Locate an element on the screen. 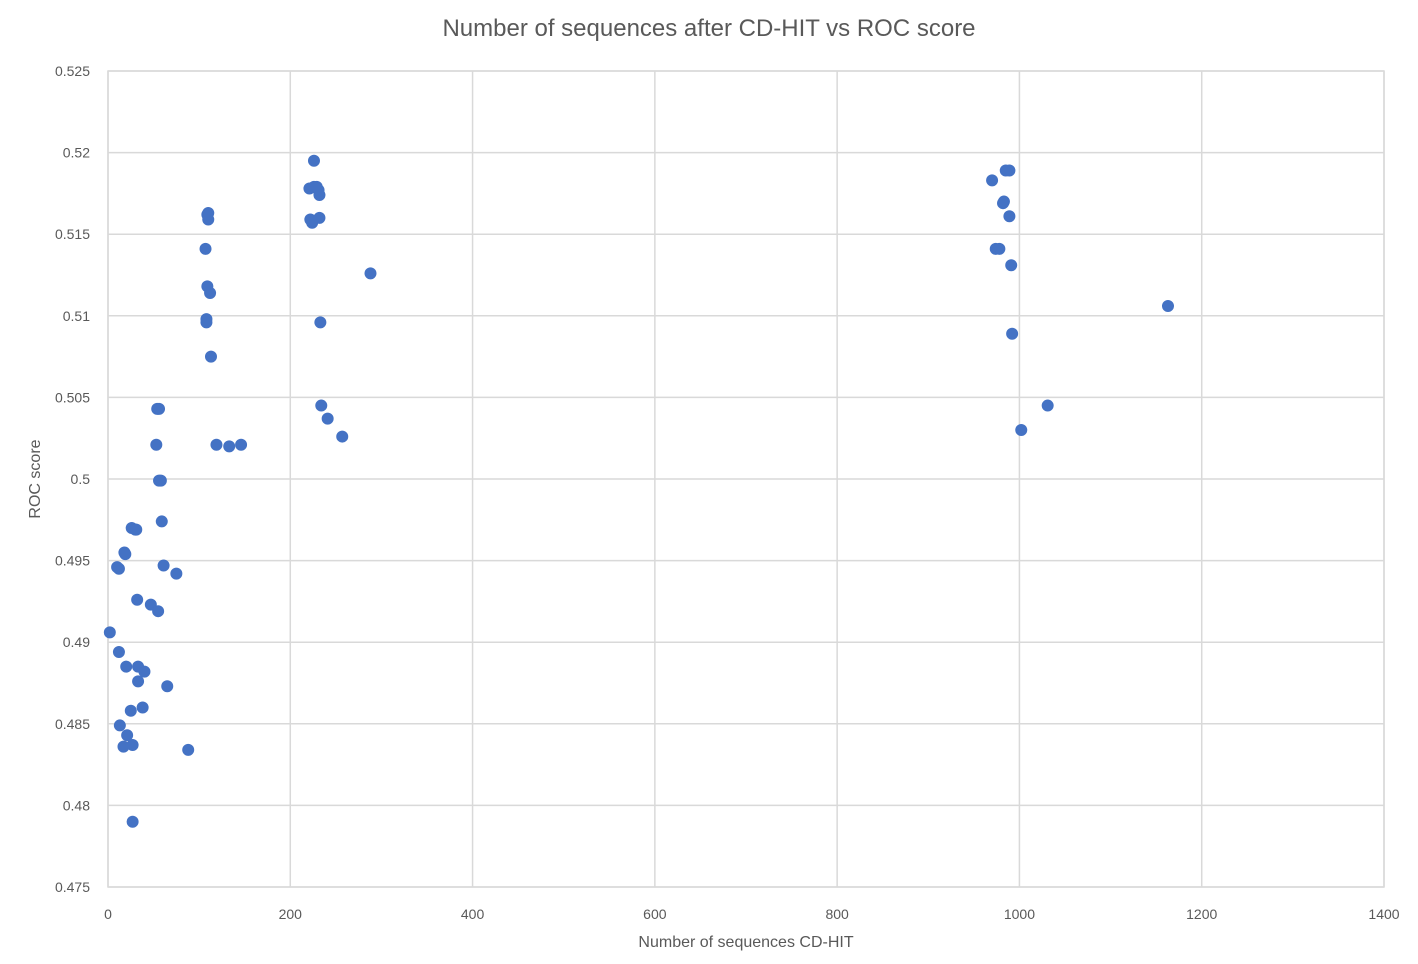 The width and height of the screenshot is (1418, 964). y-tick-label: 0.505 is located at coordinates (72, 397).